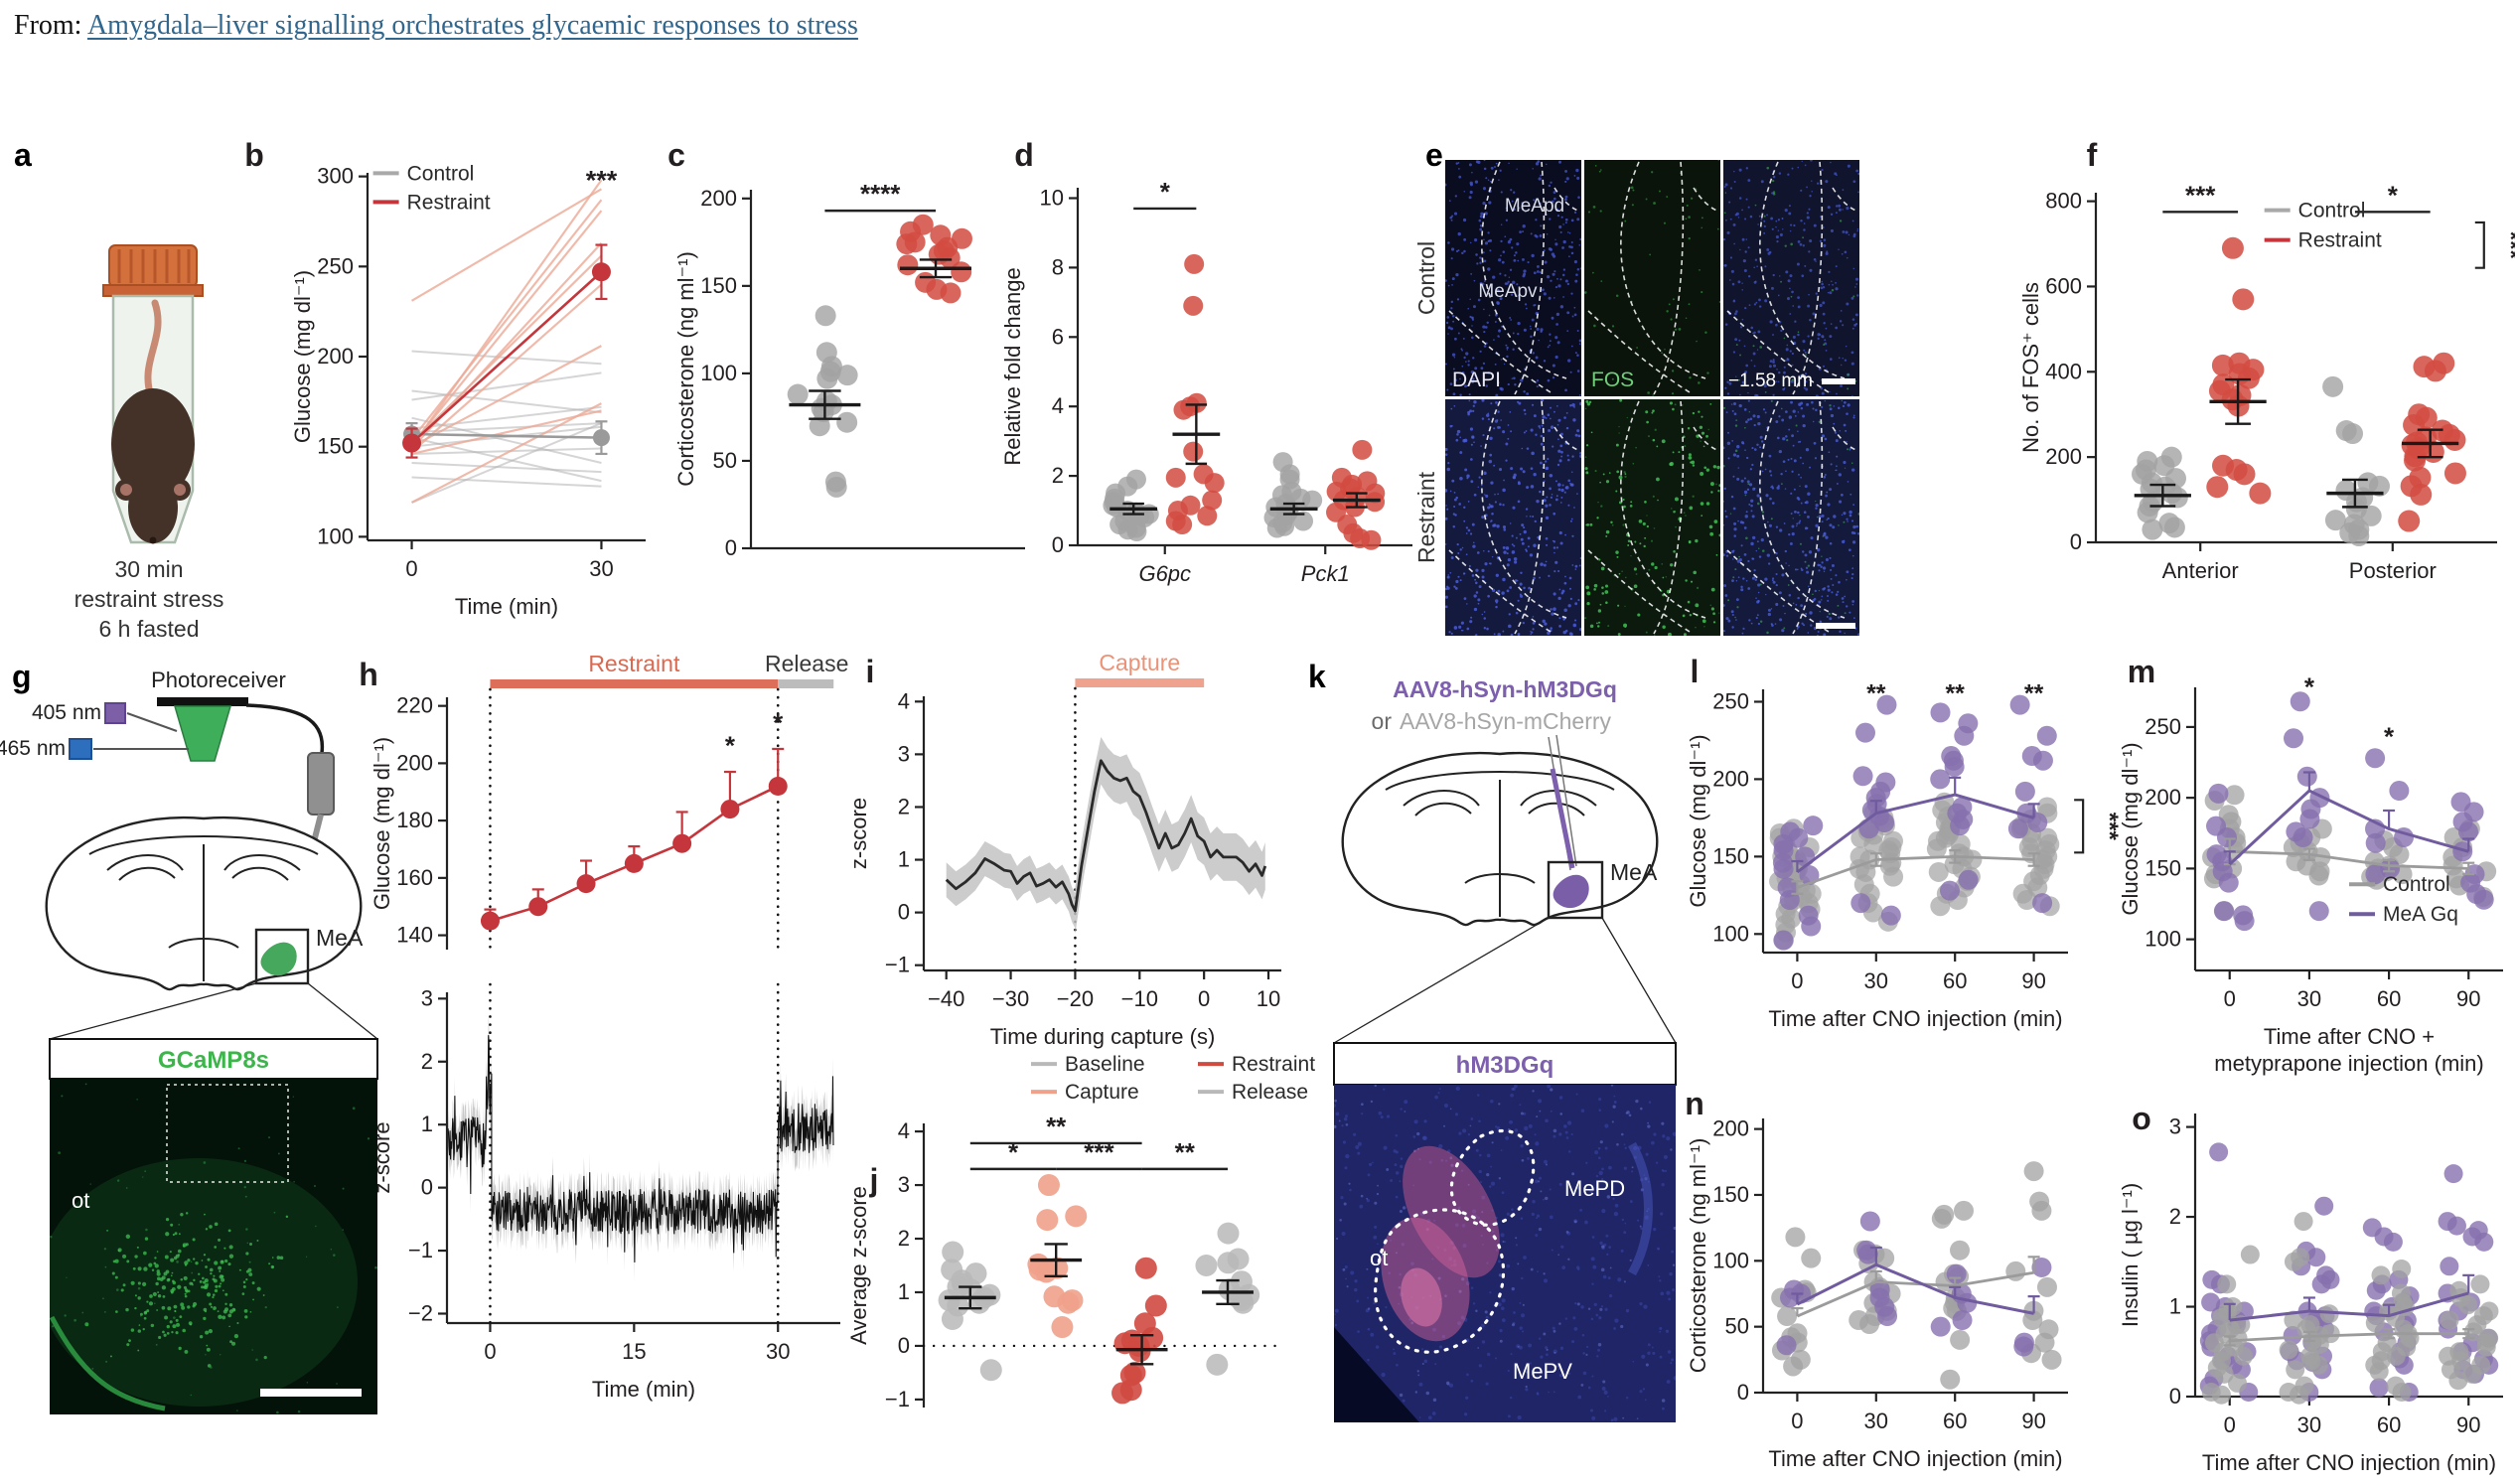 The height and width of the screenshot is (1484, 2515). What do you see at coordinates (1562, 802) in the screenshot?
I see `injection-needle-icon` at bounding box center [1562, 802].